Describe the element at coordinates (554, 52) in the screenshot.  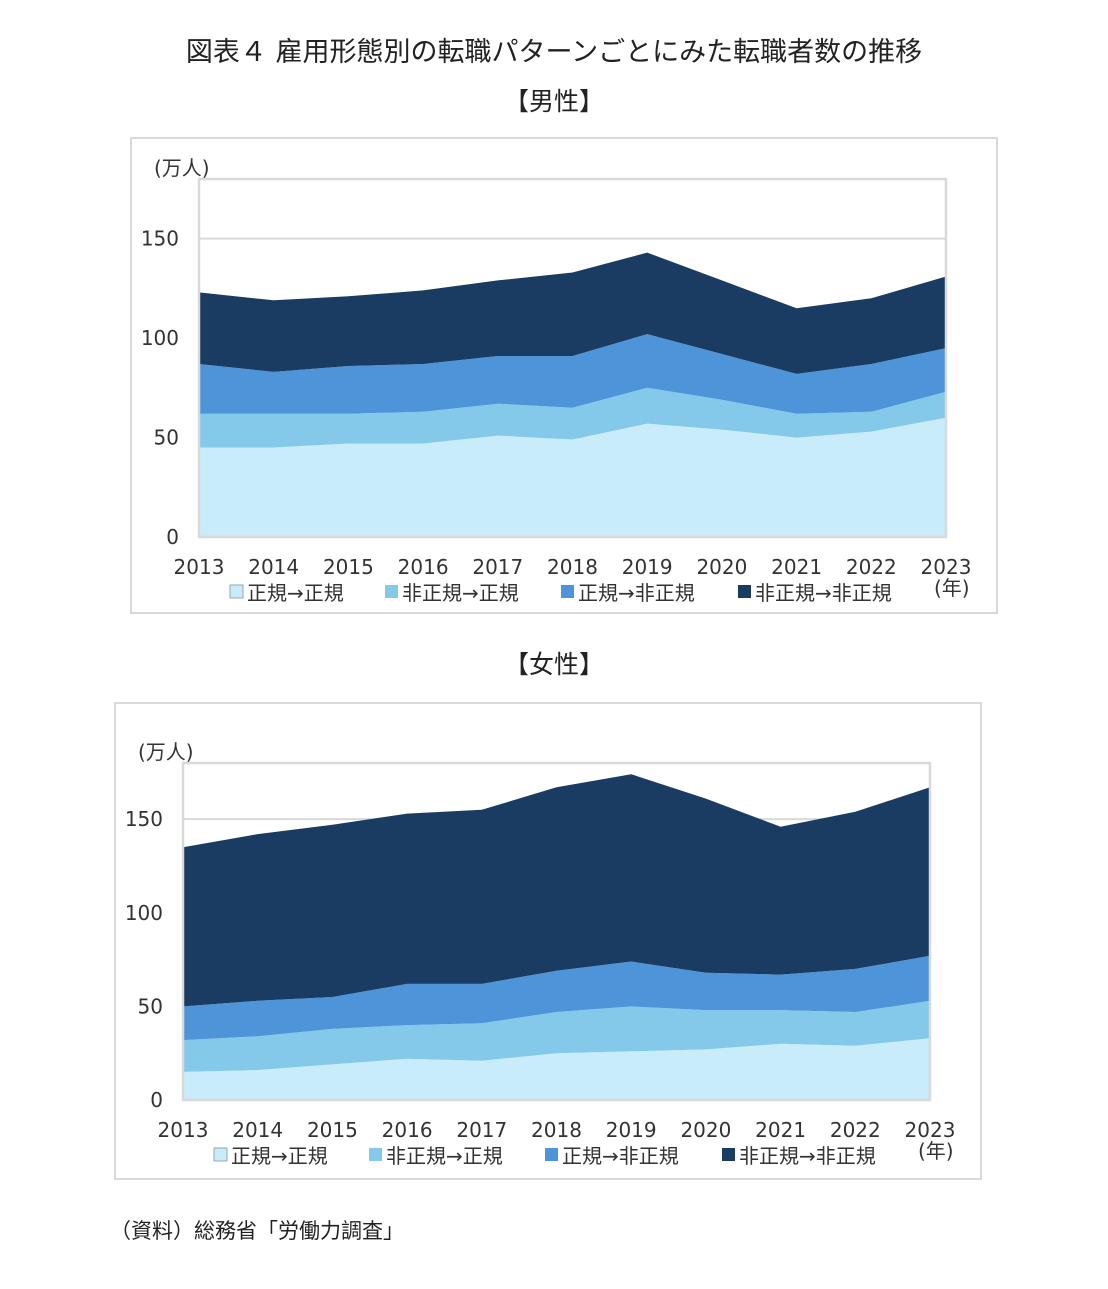
I see `figure-title: 図表４ 雇用形態別の転職パターンごとにみた転職者数の推移` at that location.